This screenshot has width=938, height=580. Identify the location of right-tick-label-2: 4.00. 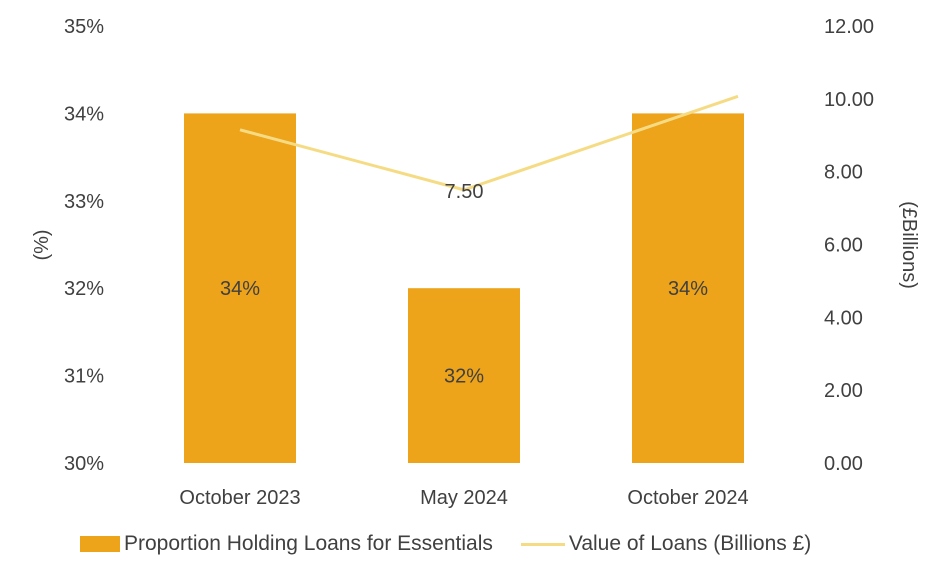
(843, 318).